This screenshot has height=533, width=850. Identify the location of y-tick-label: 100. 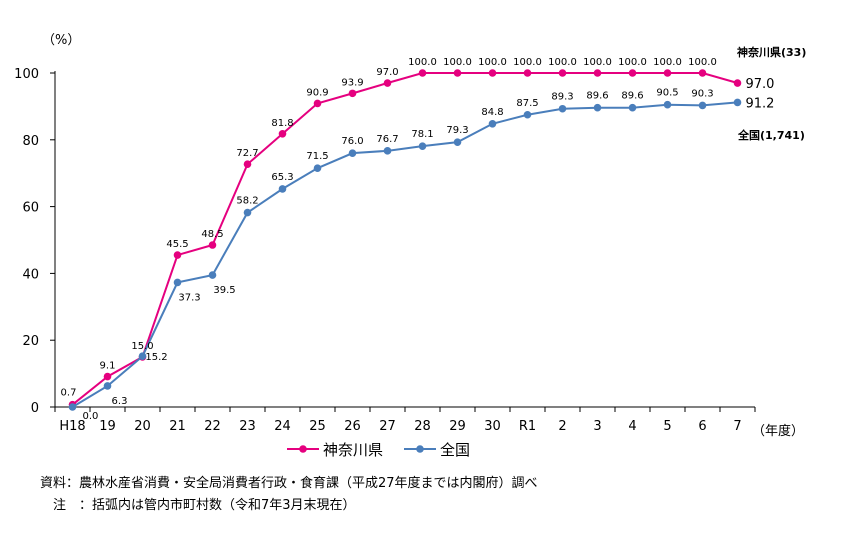
(26, 74).